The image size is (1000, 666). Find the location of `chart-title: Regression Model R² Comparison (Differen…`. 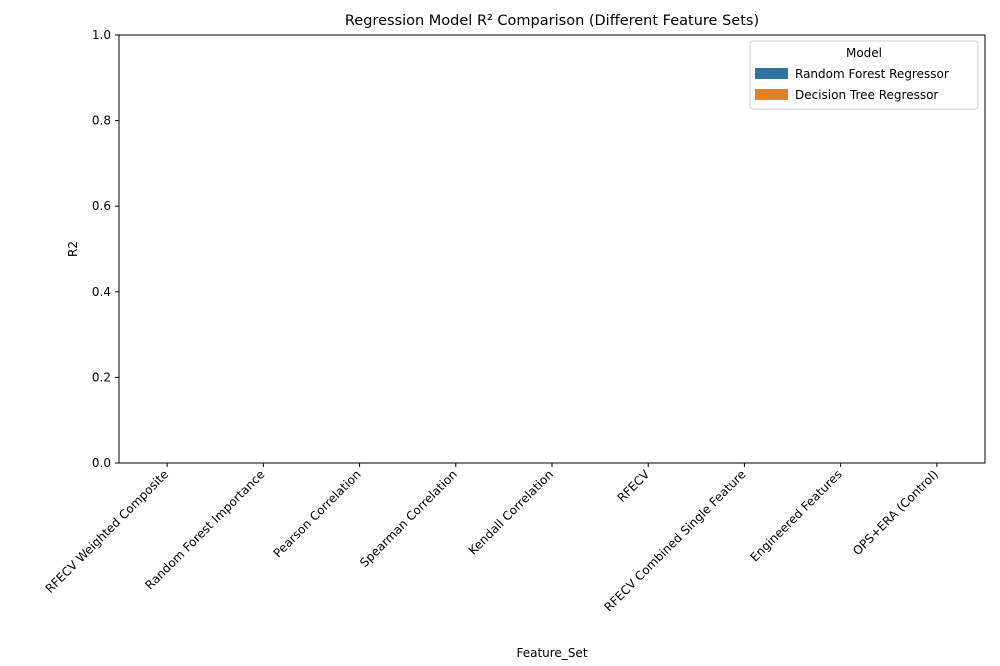

chart-title: Regression Model R² Comparison (Differen… is located at coordinates (552, 21).